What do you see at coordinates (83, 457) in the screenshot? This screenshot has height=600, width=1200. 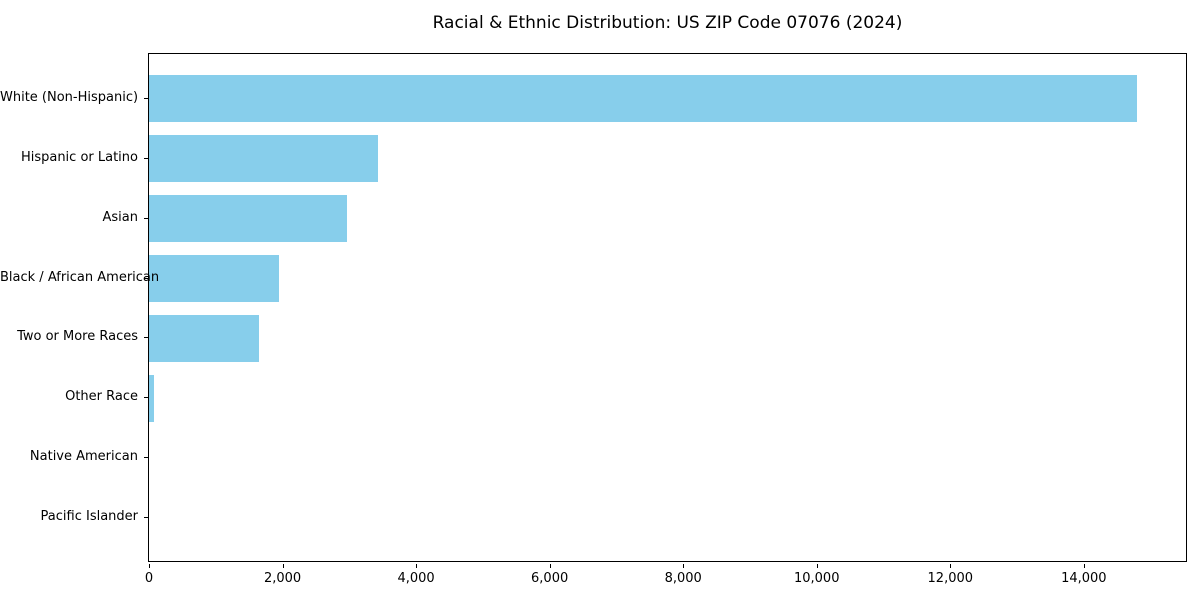 I see `y-tick-label-6: Native American` at bounding box center [83, 457].